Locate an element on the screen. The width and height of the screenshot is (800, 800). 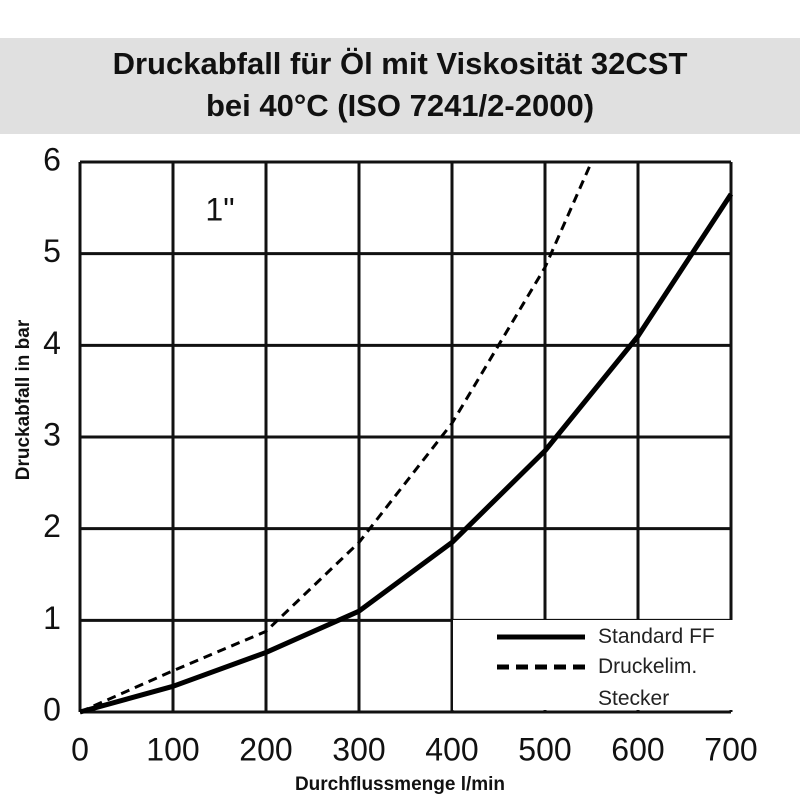
y-tick-label: 3 is located at coordinates (52, 434).